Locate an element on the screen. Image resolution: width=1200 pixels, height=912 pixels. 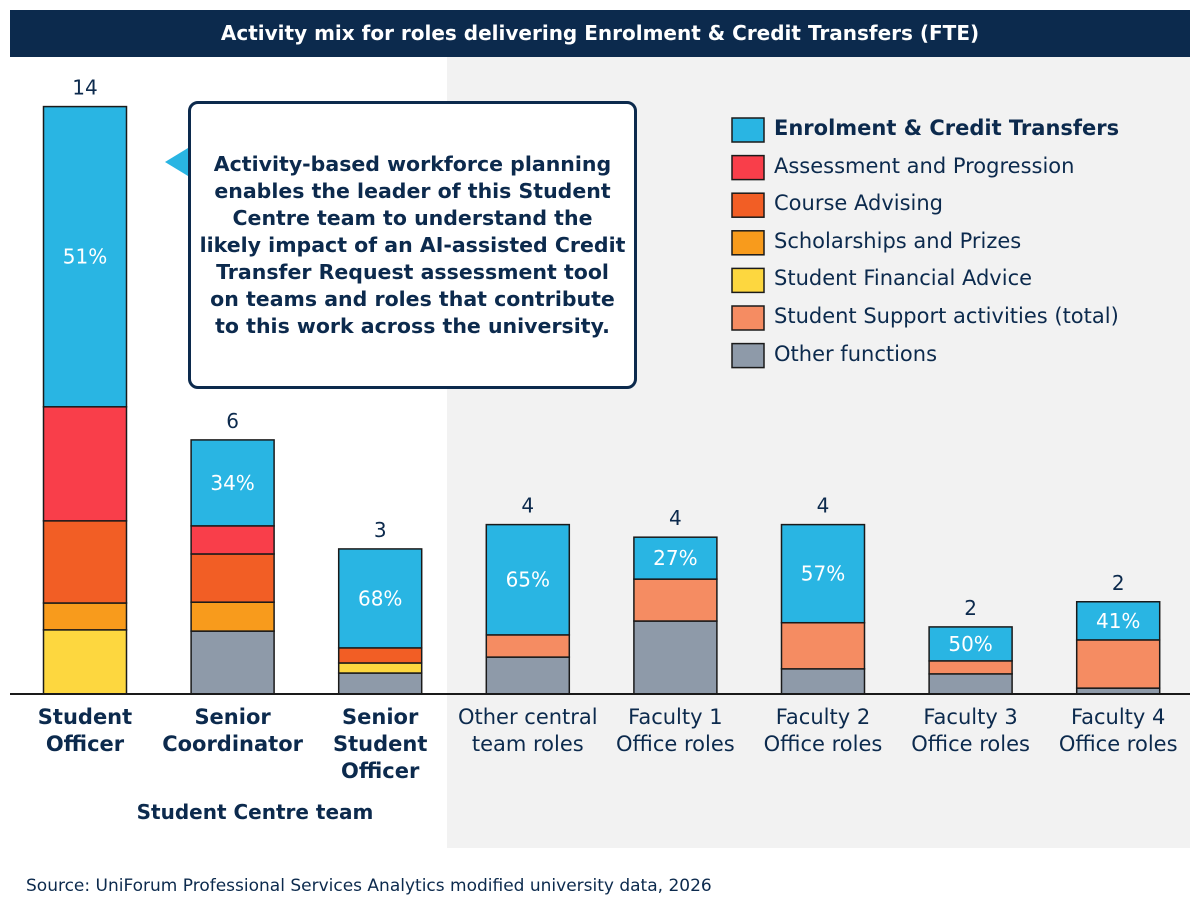
share-label: 34% is located at coordinates (232, 483).